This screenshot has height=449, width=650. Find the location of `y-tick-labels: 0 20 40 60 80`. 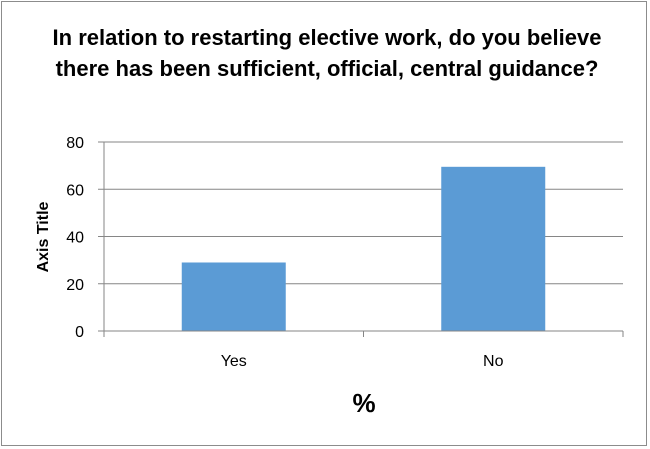

y-tick-labels: 0 20 40 60 80 is located at coordinates (75, 238).